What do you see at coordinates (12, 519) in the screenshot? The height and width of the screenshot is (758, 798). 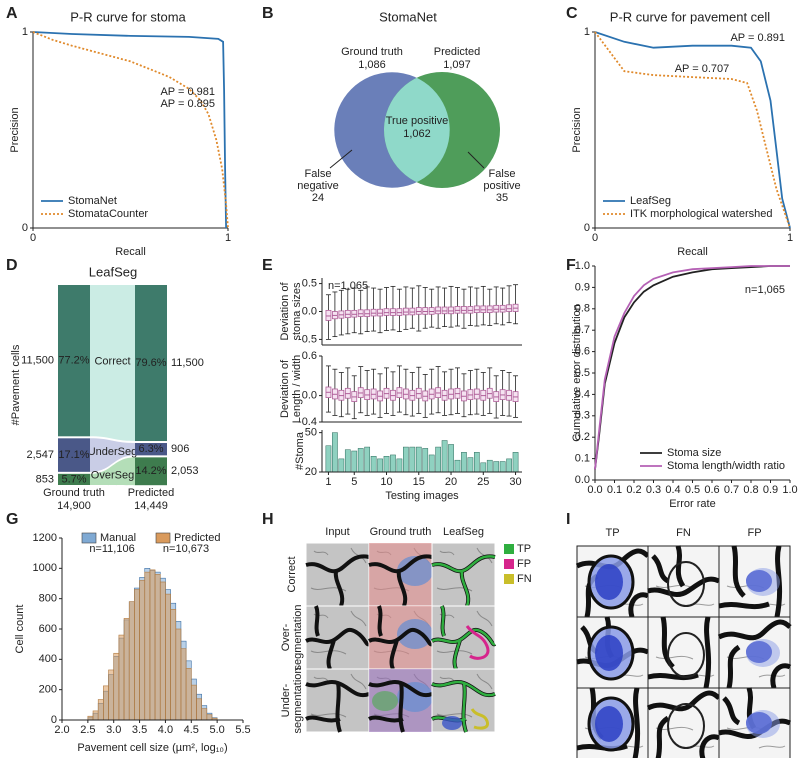 I see `panel-letter: G` at bounding box center [12, 519].